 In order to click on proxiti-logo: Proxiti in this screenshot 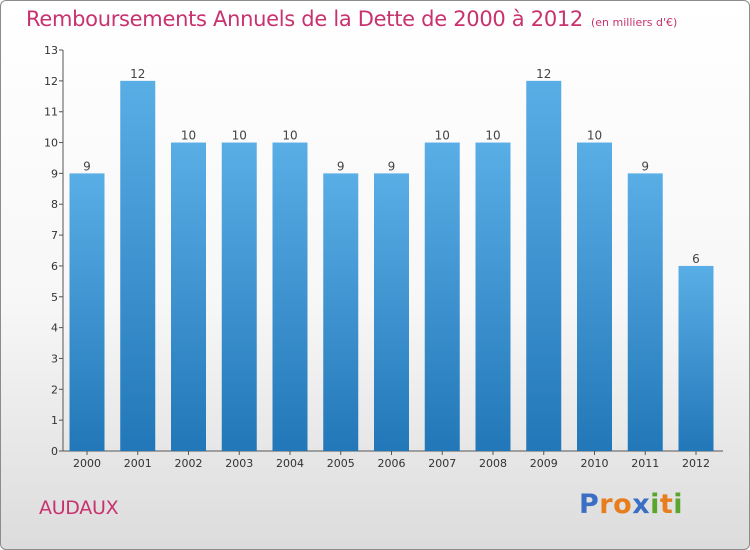, I will do `click(631, 504)`.